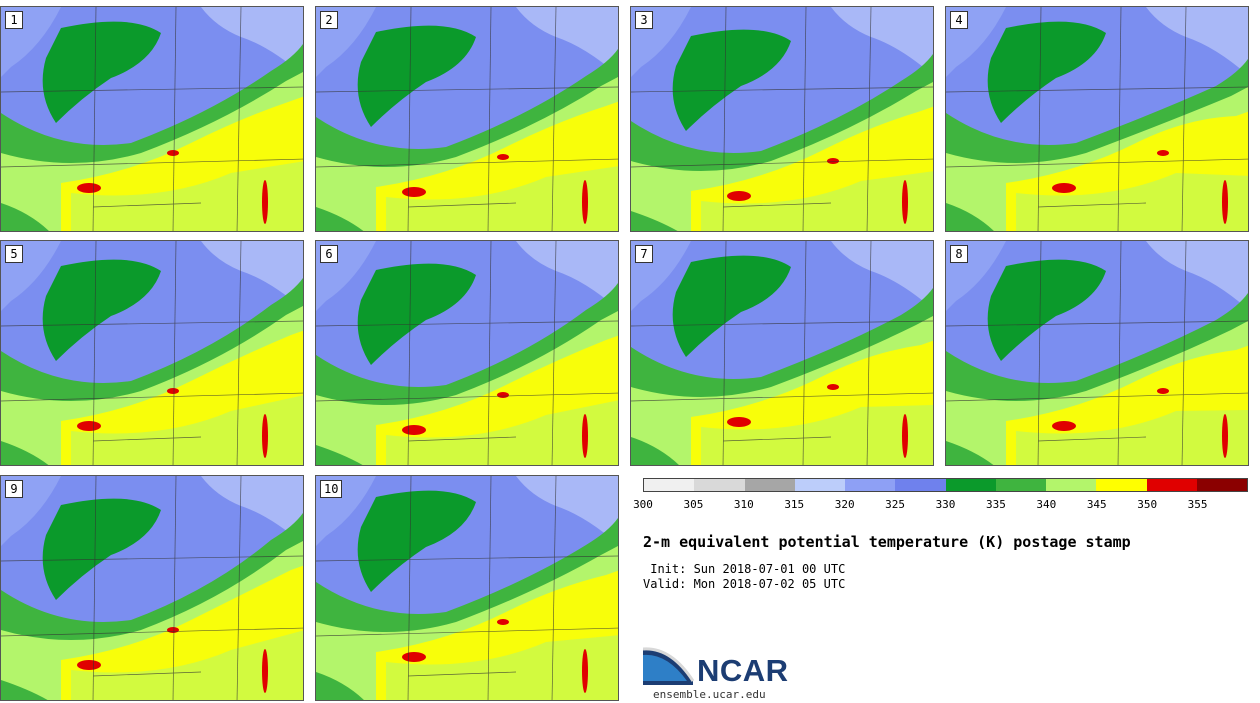  What do you see at coordinates (1096, 504) in the screenshot?
I see `colorbar-tick-label: 345` at bounding box center [1096, 504].